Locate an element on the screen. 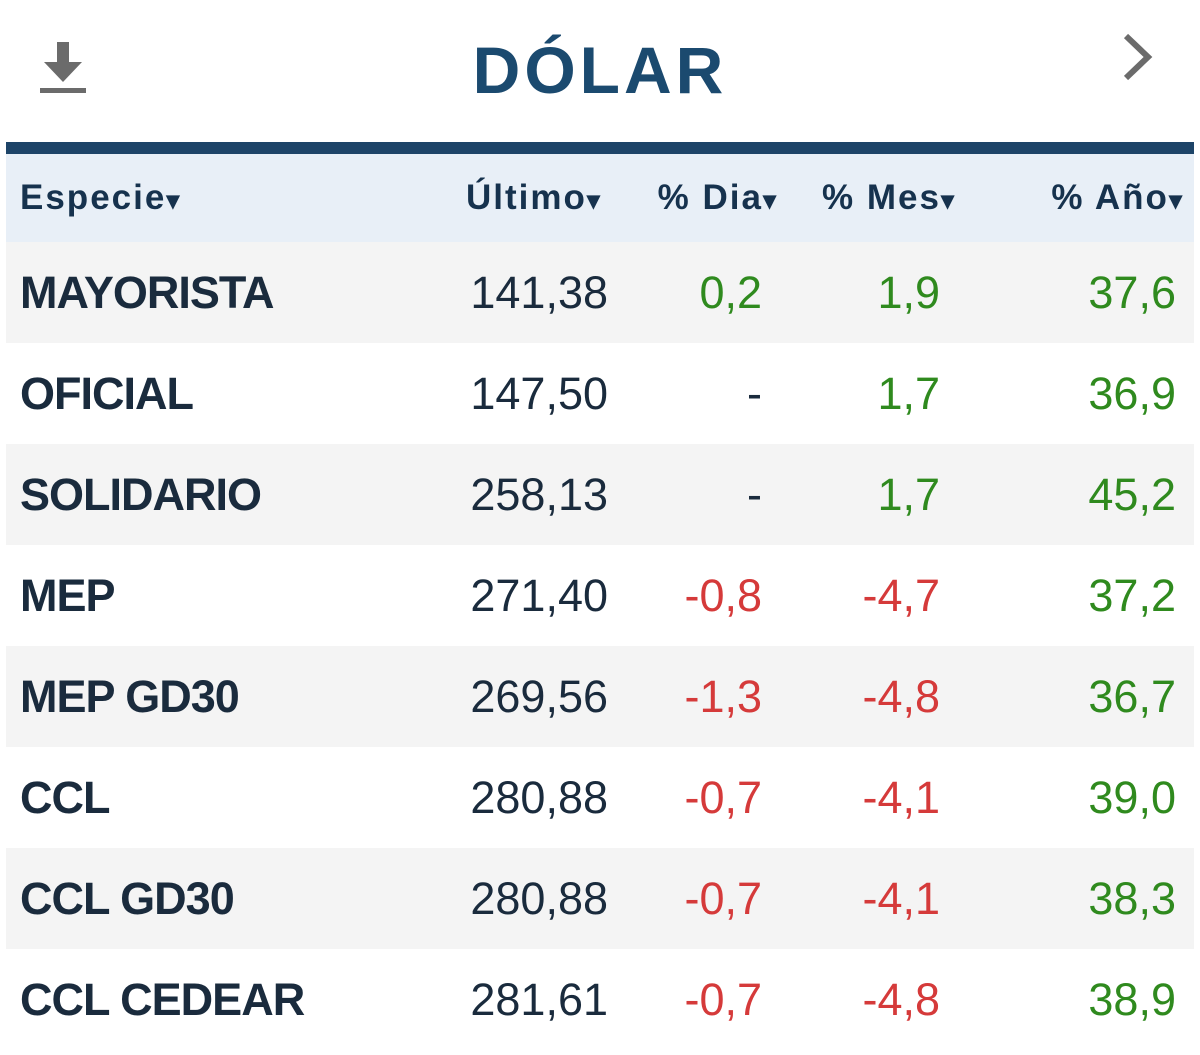 The width and height of the screenshot is (1200, 1055). download-button is located at coordinates (63, 67).